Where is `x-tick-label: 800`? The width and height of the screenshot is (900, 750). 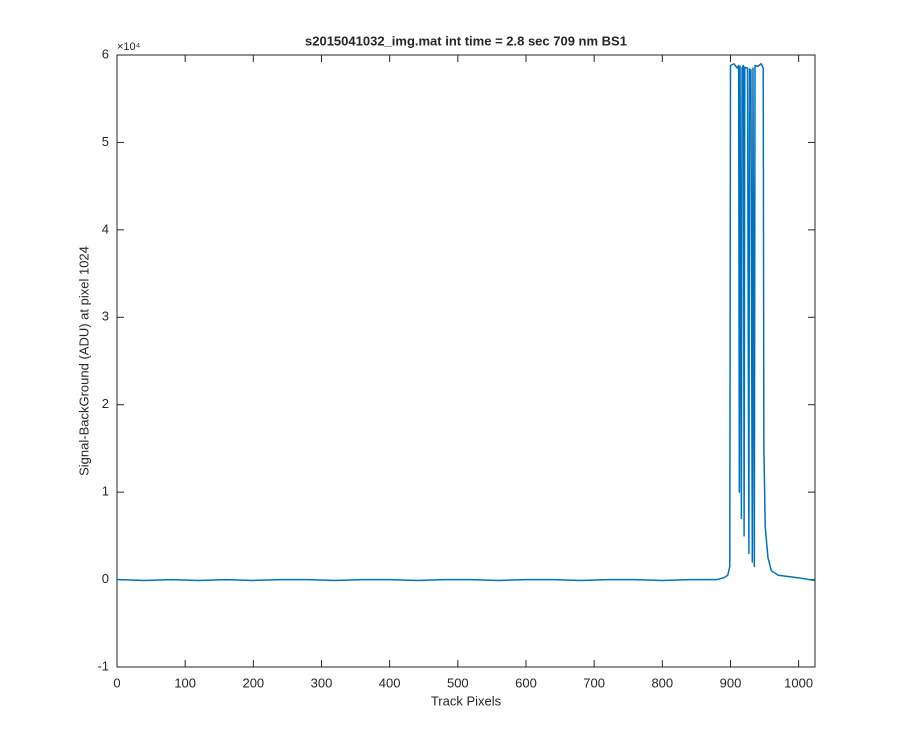 x-tick-label: 800 is located at coordinates (662, 682).